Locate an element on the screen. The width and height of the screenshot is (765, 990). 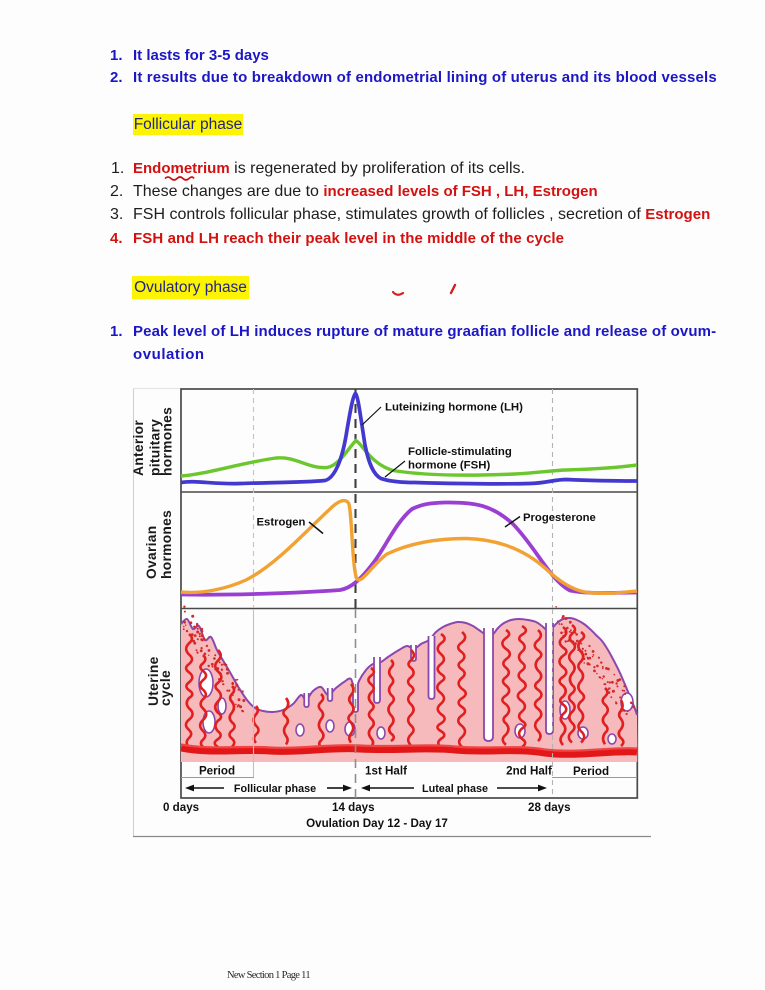
svg-text: 14 days is located at coordinates (353, 807).